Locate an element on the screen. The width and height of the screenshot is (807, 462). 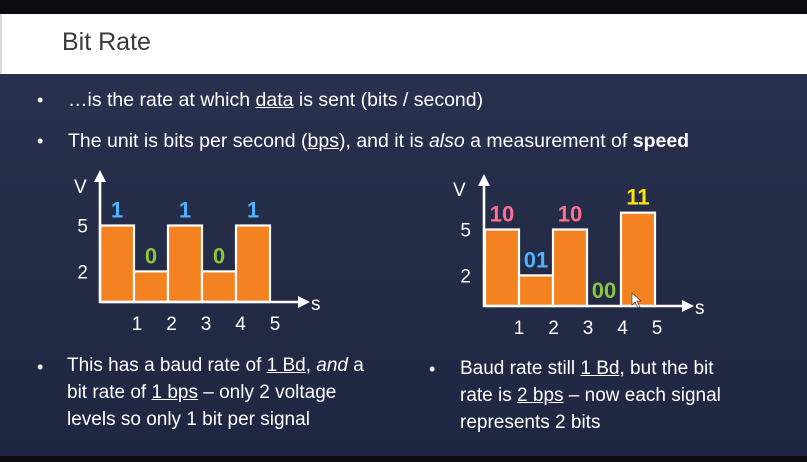
caption-right-line-1: Baud rate still 1 Bd, but the bit is located at coordinates (590, 368).